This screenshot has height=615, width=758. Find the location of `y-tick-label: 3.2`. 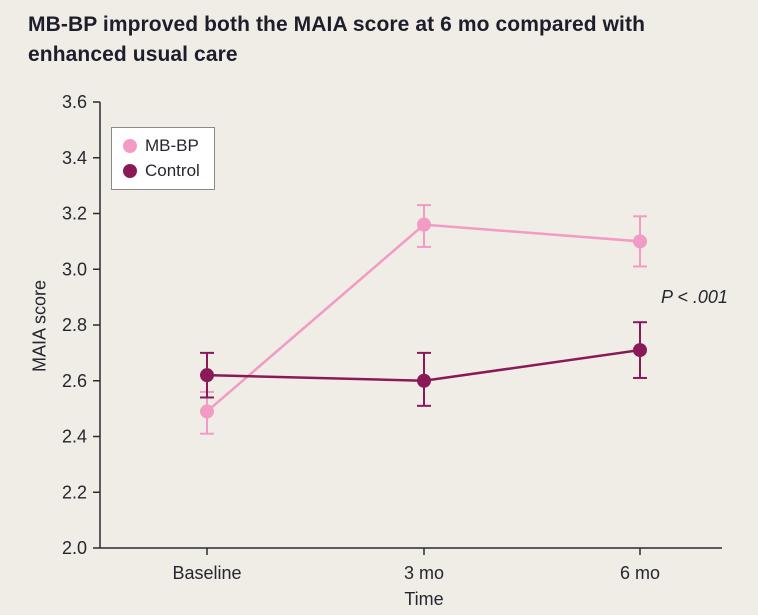

y-tick-label: 3.2 is located at coordinates (74, 214).